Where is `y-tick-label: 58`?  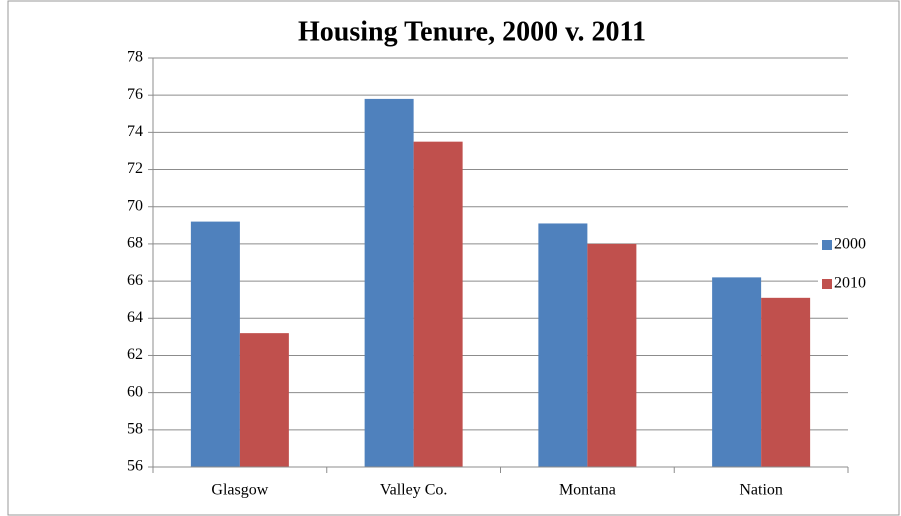 y-tick-label: 58 is located at coordinates (135, 428).